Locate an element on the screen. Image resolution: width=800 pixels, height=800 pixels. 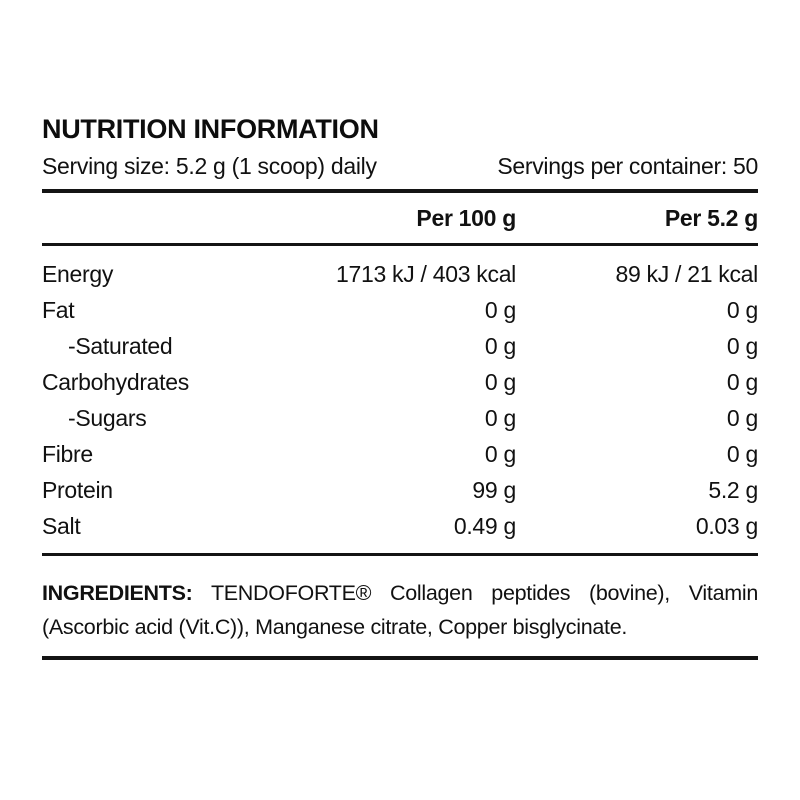
row-per-100g: 1713 kJ / 403 kcal is located at coordinates (426, 274).